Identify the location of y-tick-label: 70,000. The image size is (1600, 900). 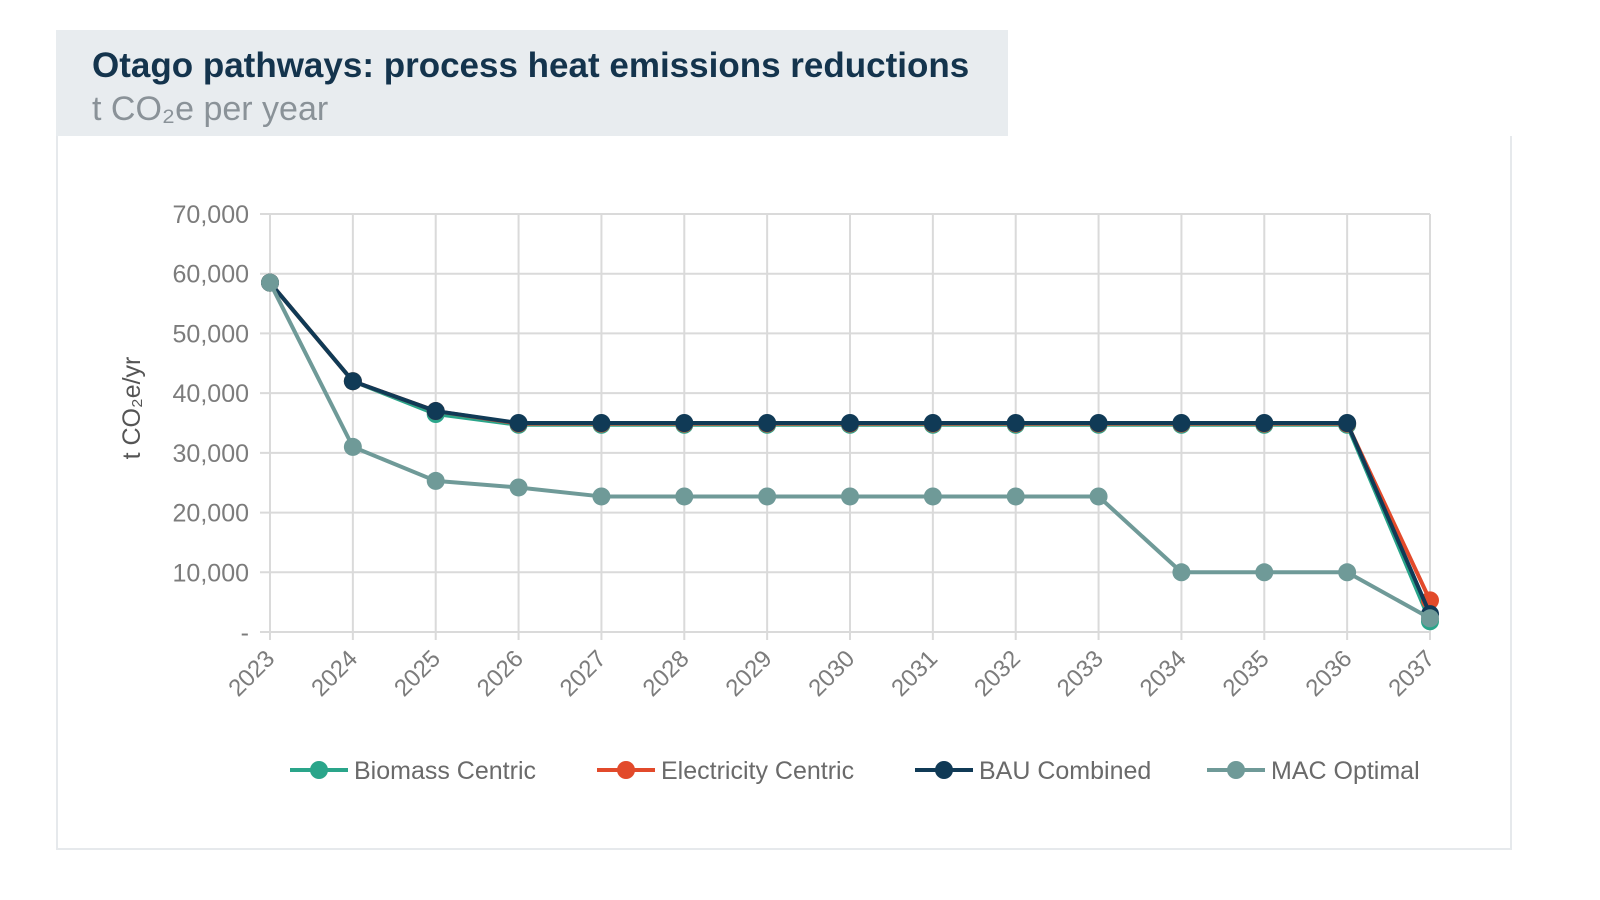
(211, 215).